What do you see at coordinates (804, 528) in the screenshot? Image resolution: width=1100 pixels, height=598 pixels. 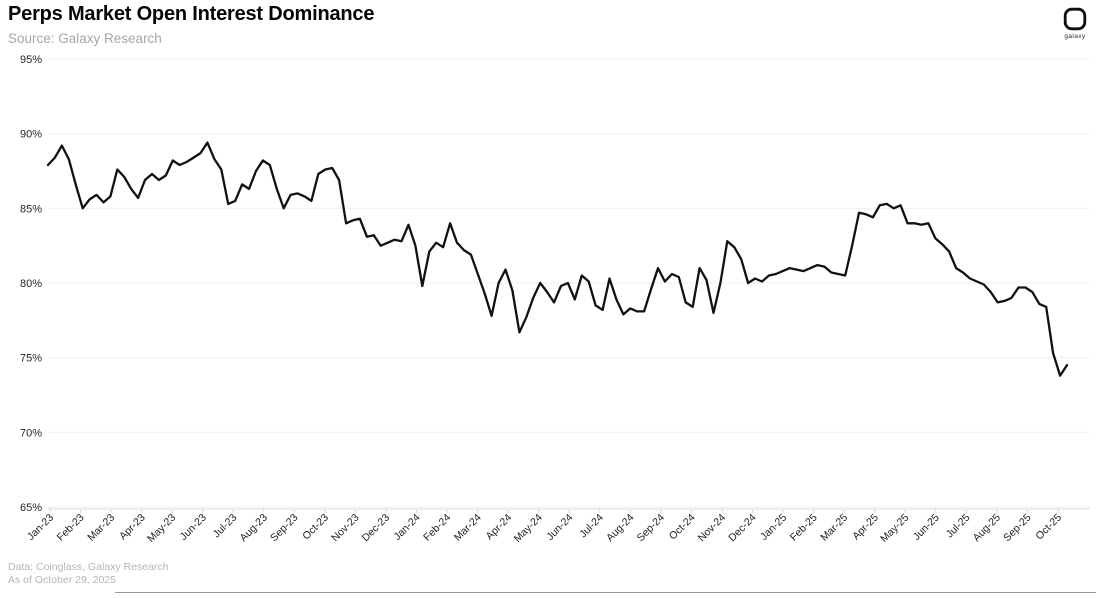 I see `x-axis-label: Feb-25` at bounding box center [804, 528].